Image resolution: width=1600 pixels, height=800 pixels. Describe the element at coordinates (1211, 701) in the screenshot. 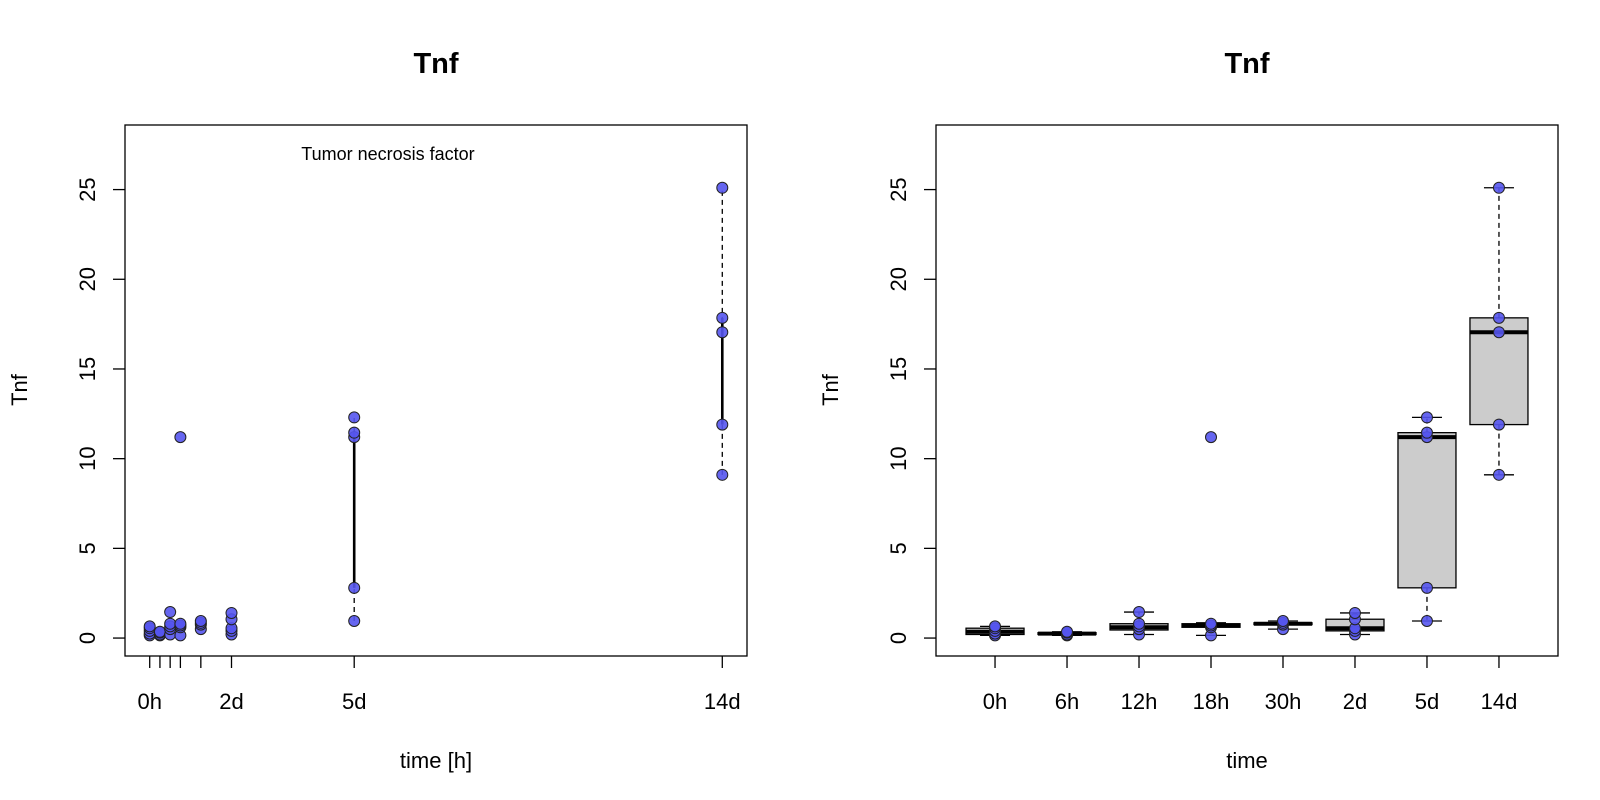

I see `x-tick-label: 18h` at that location.